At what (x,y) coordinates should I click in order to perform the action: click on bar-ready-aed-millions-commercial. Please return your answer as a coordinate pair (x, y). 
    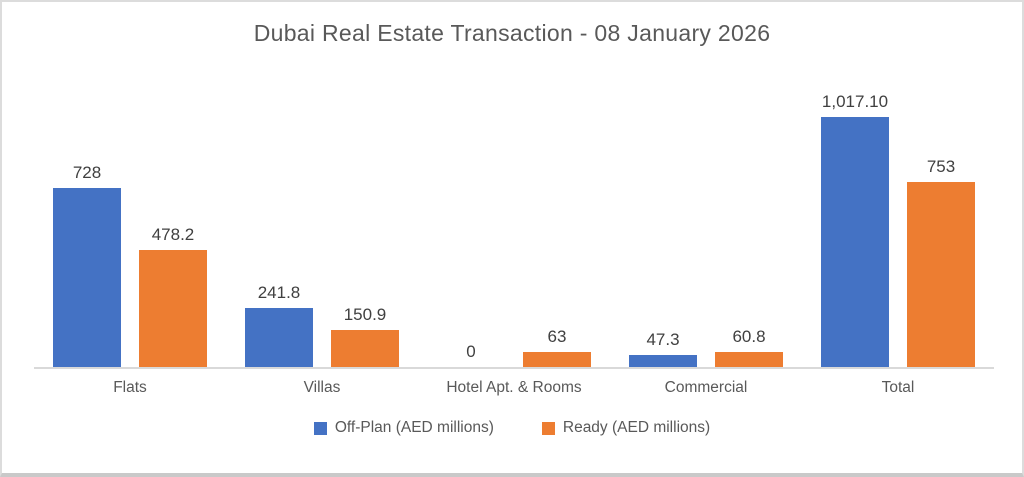
    Looking at the image, I should click on (749, 359).